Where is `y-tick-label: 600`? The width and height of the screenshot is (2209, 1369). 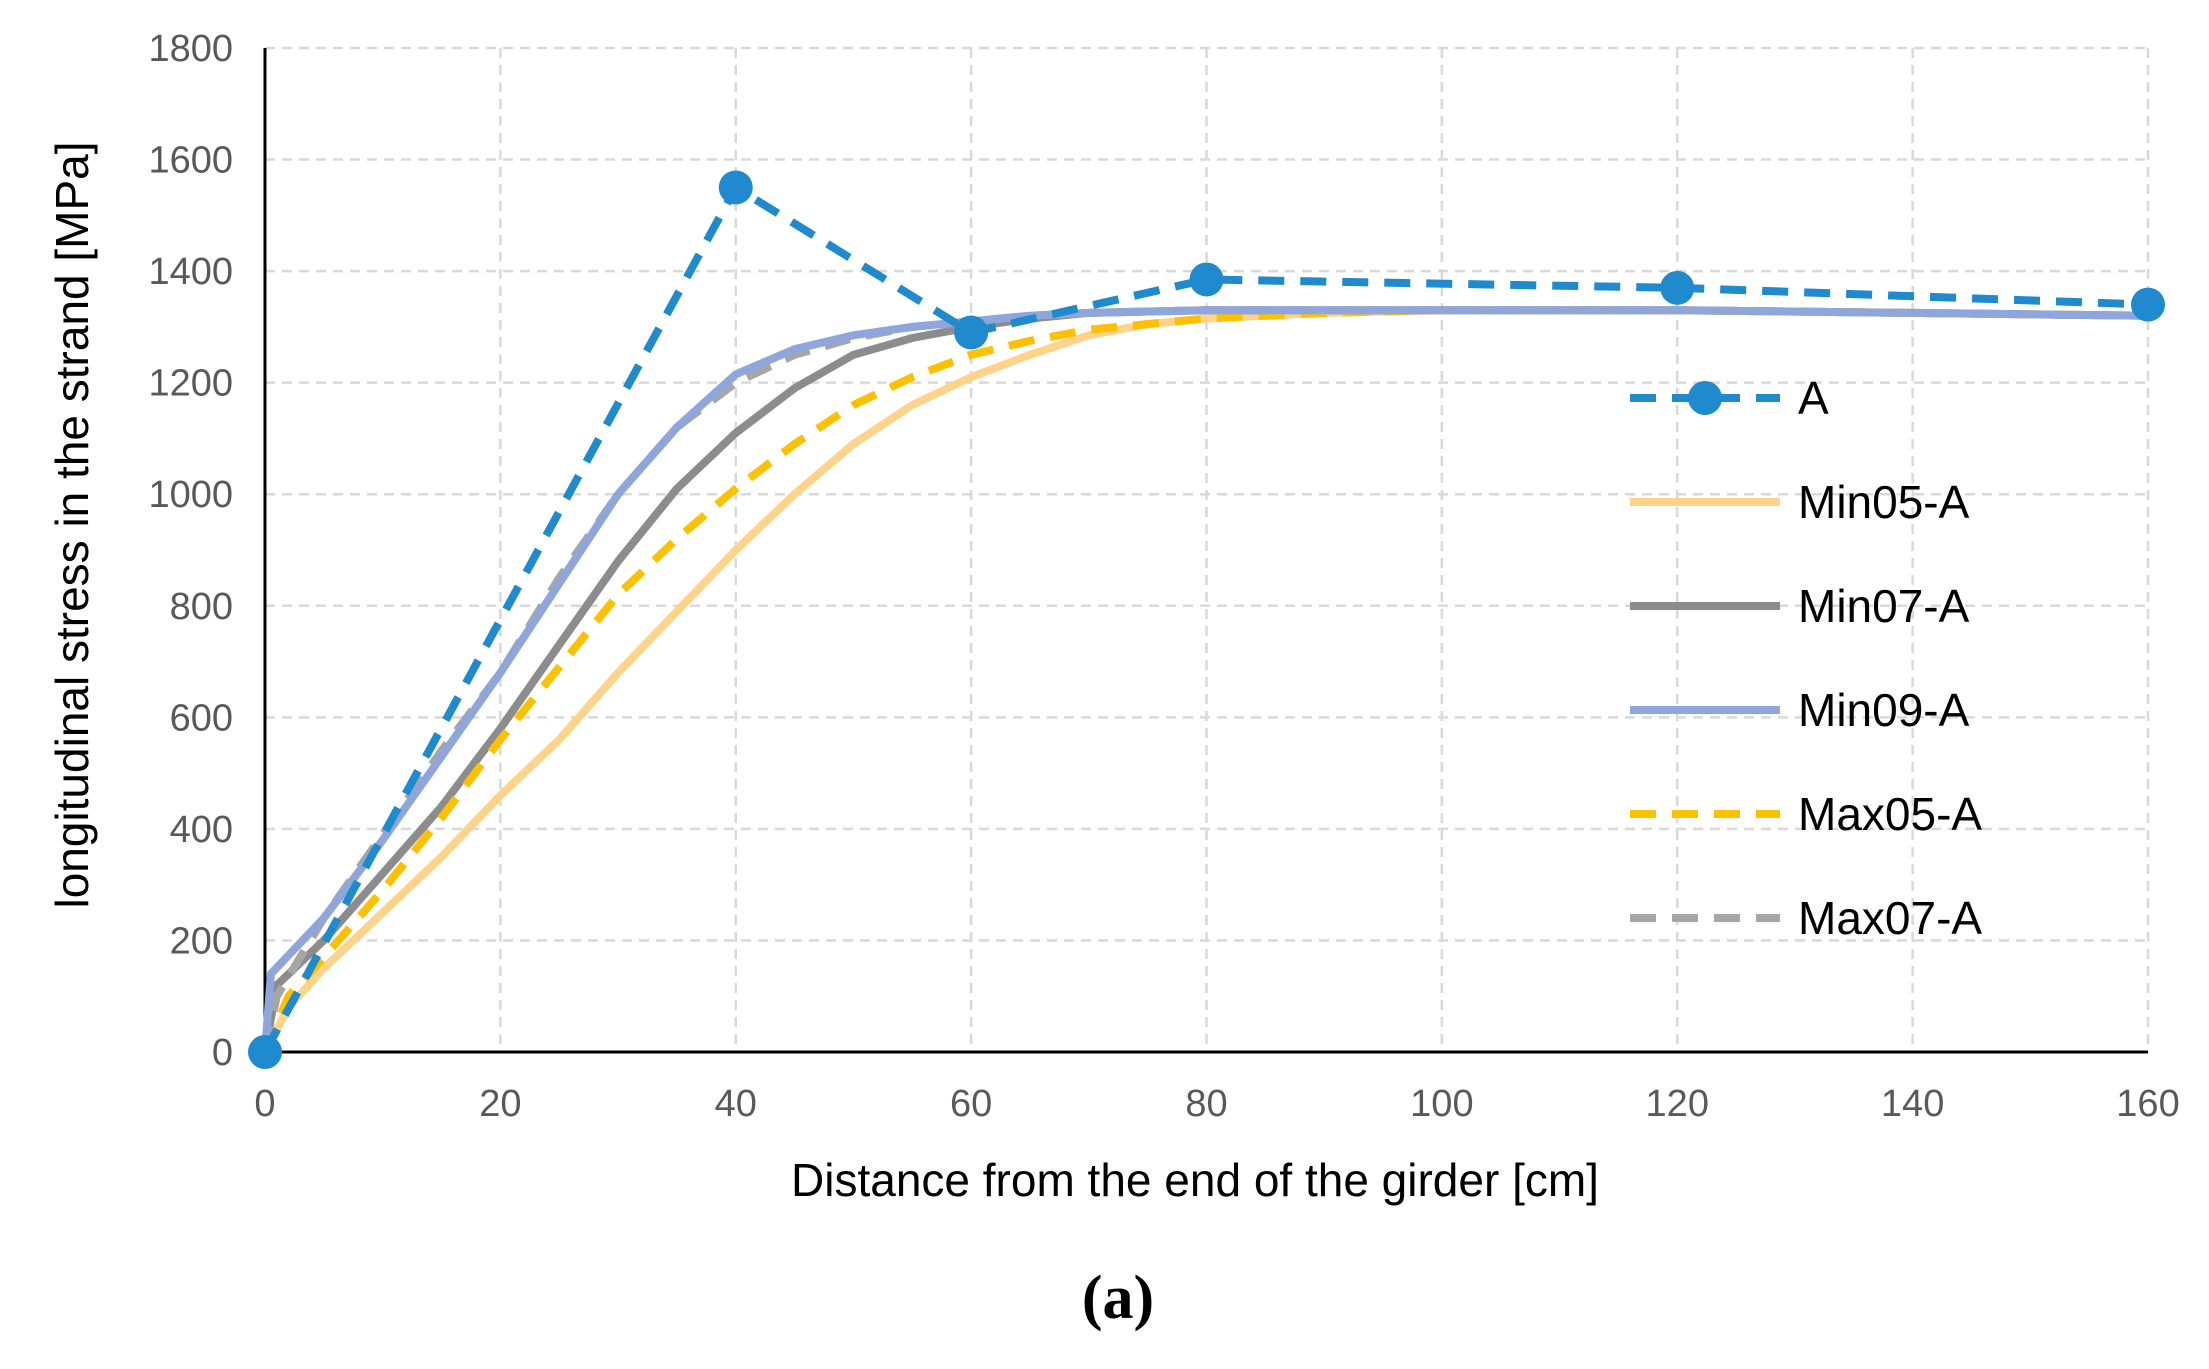
y-tick-label: 600 is located at coordinates (201, 718).